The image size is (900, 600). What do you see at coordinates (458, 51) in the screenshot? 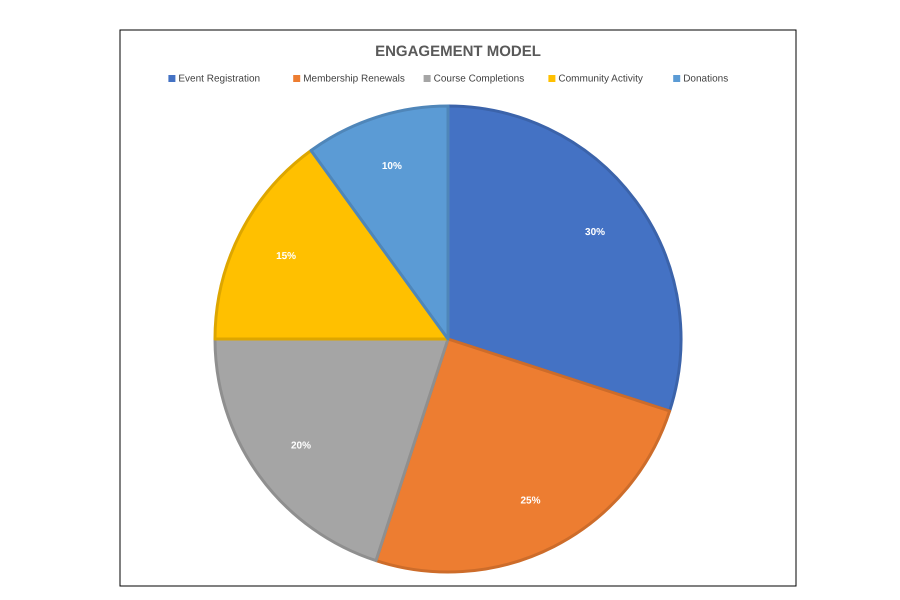
I see `chart-title: ENGAGEMENT MODEL` at bounding box center [458, 51].